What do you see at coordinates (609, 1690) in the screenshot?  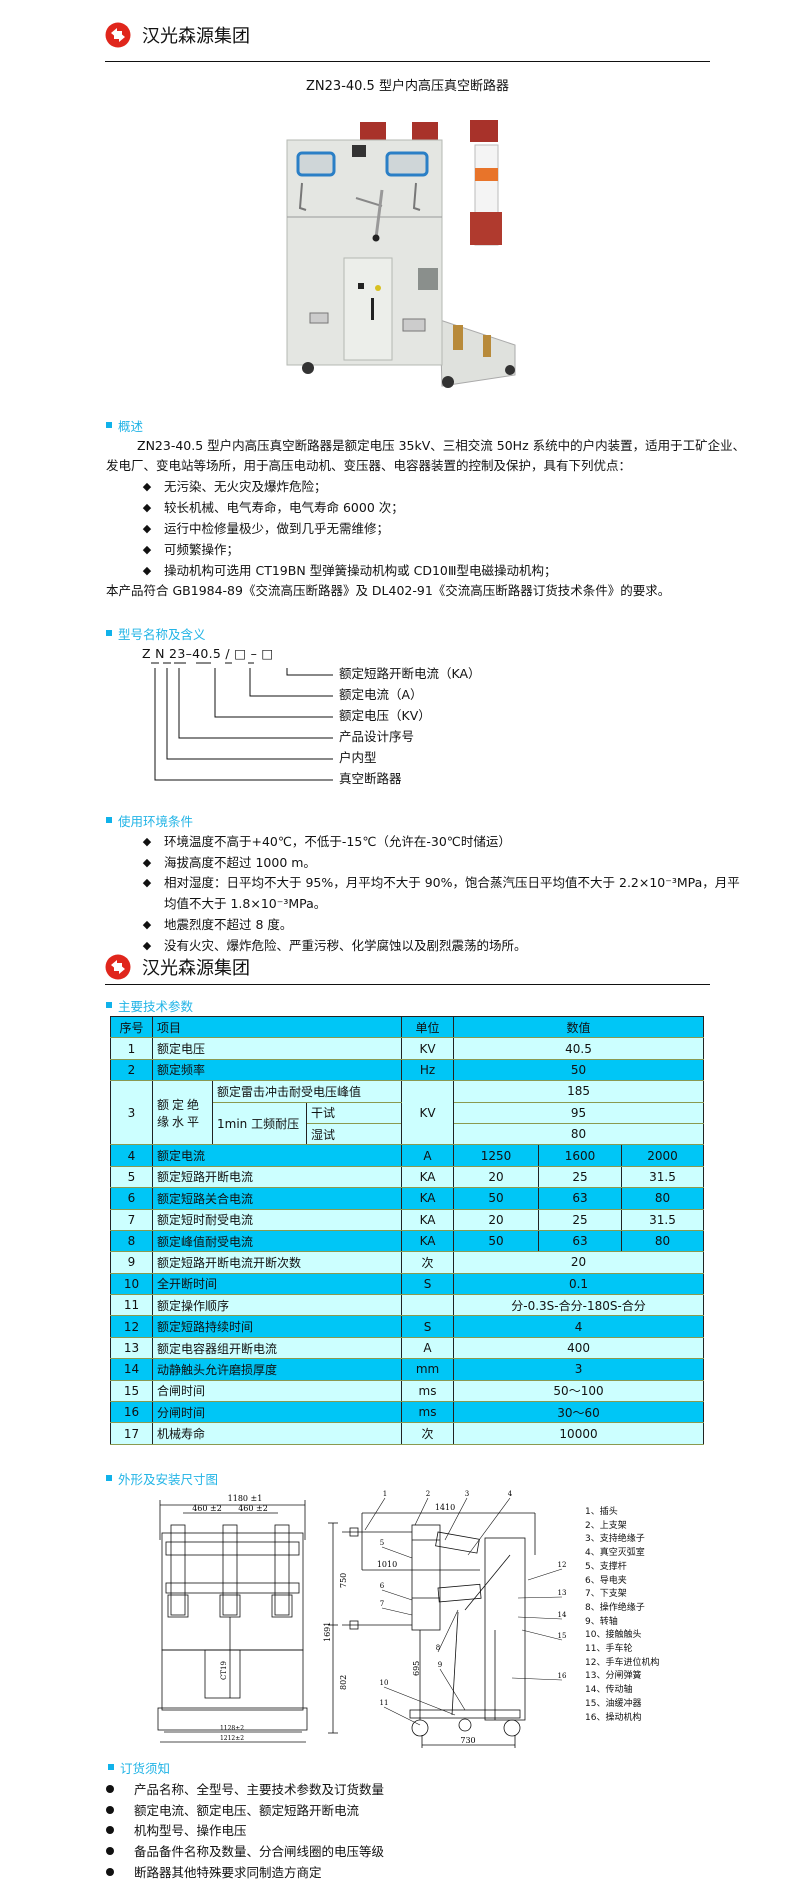 I see `legend-item: 14、传动轴` at bounding box center [609, 1690].